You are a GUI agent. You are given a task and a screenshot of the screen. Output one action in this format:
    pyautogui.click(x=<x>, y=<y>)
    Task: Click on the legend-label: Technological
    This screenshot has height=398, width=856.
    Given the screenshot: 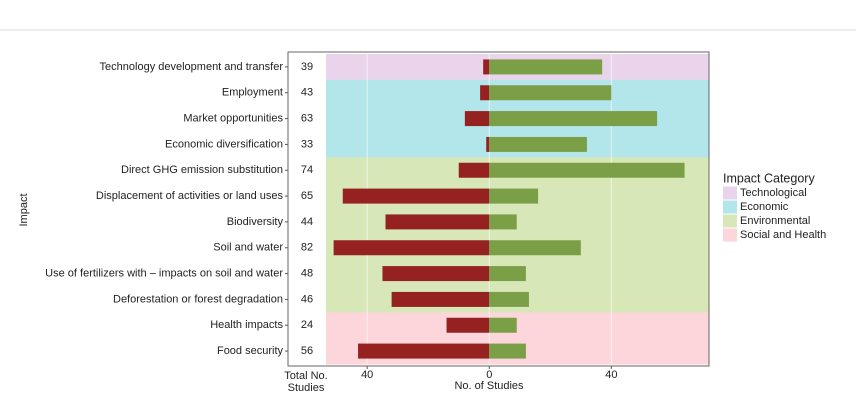 What is the action you would take?
    pyautogui.click(x=773, y=193)
    